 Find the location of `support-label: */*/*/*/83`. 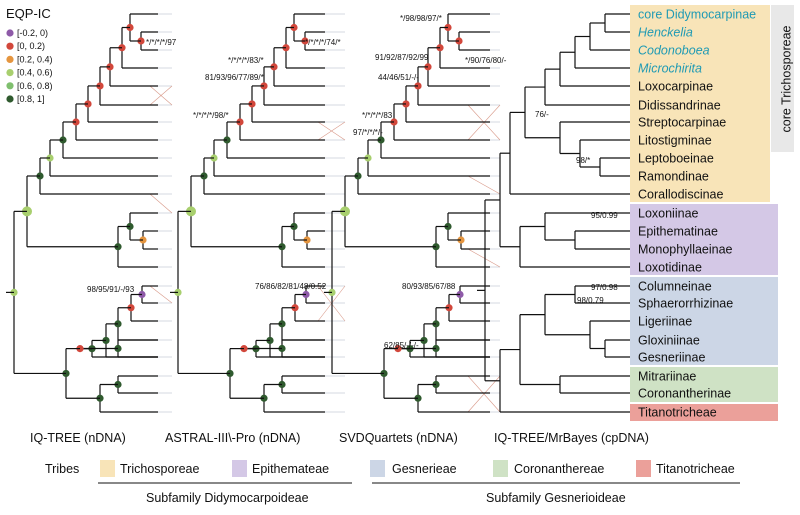

support-label: */*/*/*/83 is located at coordinates (377, 115).